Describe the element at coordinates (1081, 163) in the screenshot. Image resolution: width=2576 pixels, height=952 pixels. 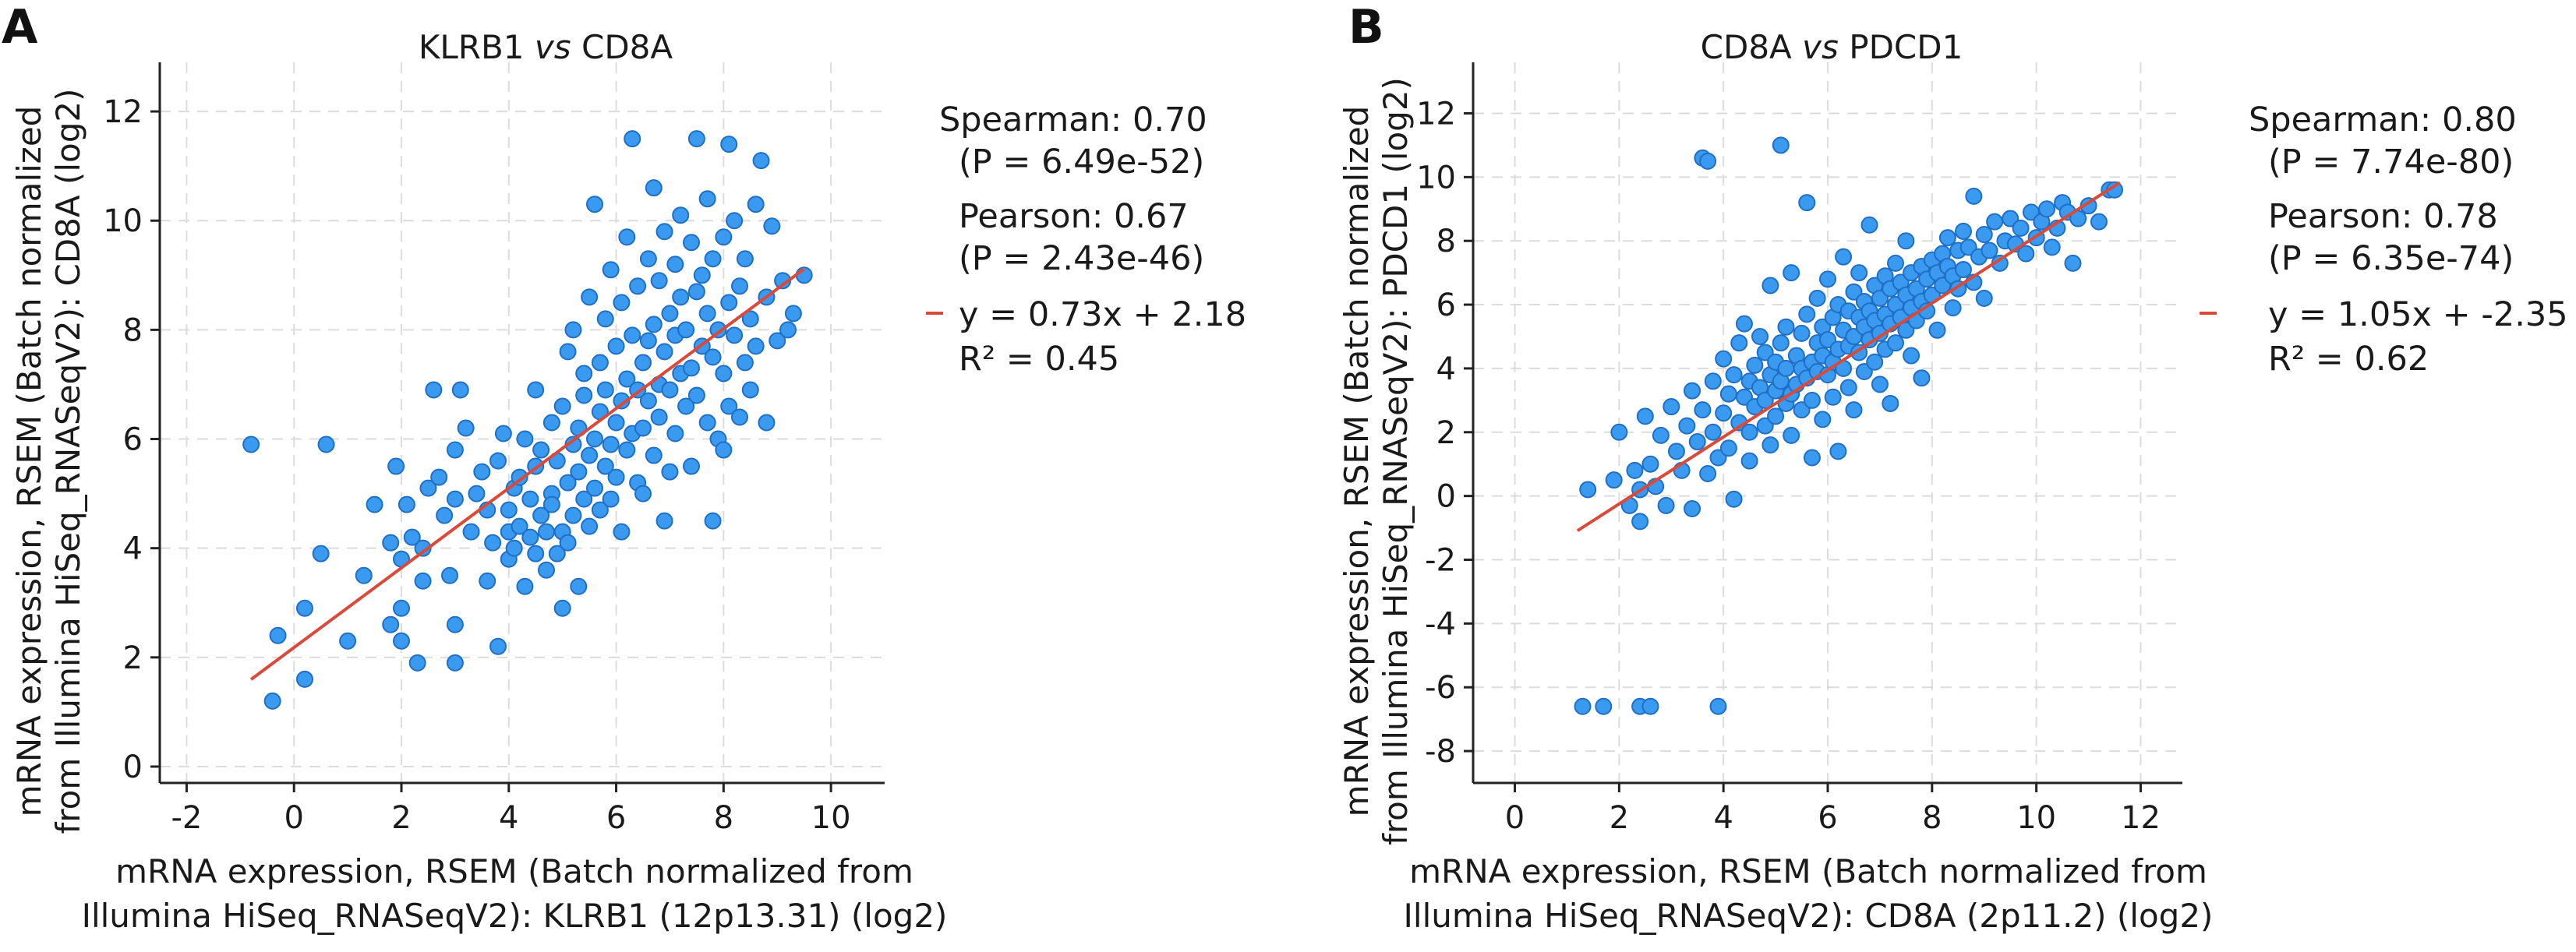
I see `spearman-p-a: (P = 6.49e-52)` at that location.